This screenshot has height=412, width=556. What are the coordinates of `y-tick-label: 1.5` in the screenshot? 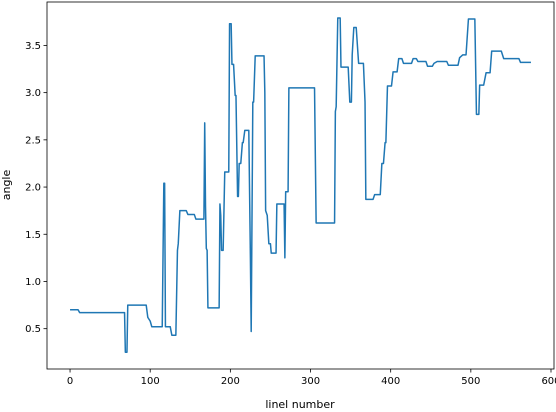 It's located at (33, 235).